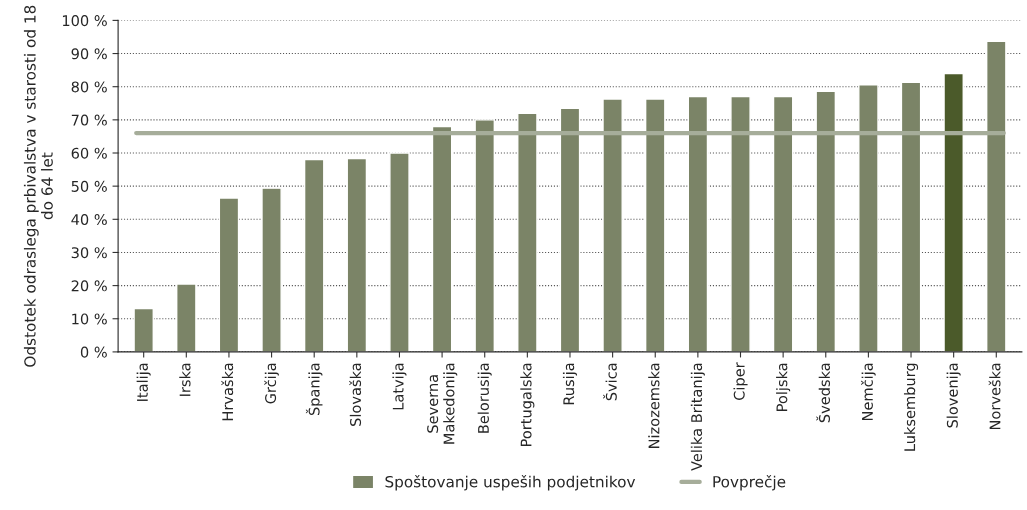  What do you see at coordinates (89, 120) in the screenshot?
I see `y-tick-label: 70 %` at bounding box center [89, 120].